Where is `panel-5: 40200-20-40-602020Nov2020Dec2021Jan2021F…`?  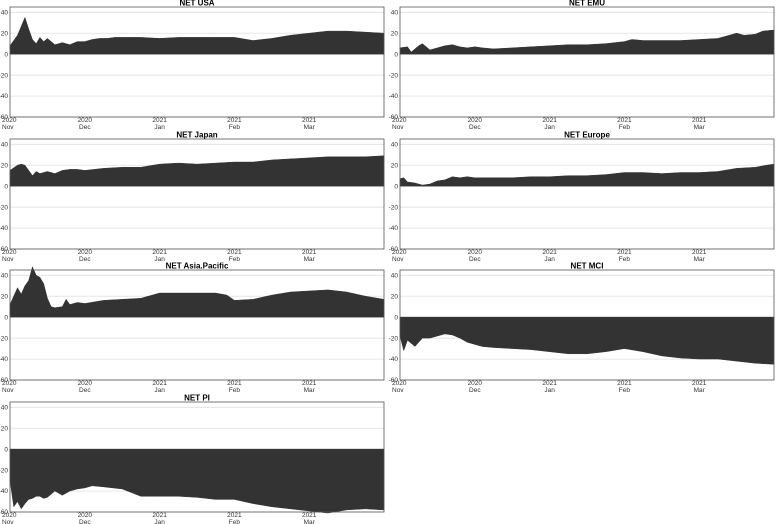
panel-5: 40200-20-40-602020Nov2020Dec2021Jan2021F… is located at coordinates (582, 328).